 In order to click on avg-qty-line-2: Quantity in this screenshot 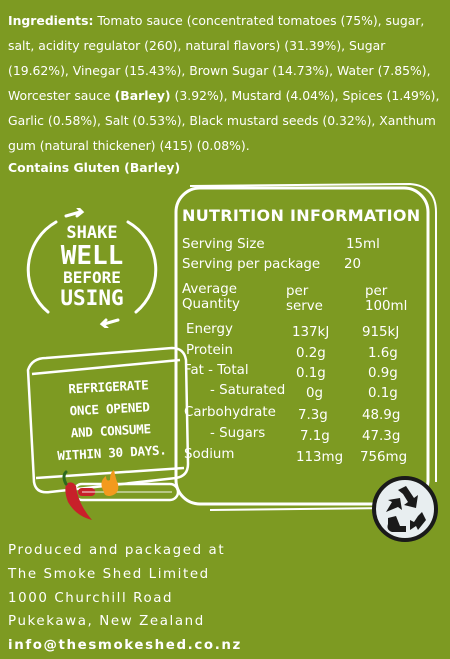, I will do `click(211, 304)`.